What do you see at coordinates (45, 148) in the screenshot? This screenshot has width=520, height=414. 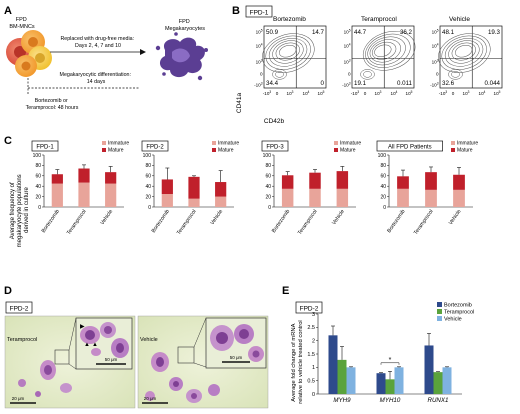 I see `chart-title: FPD-1` at bounding box center [45, 148].